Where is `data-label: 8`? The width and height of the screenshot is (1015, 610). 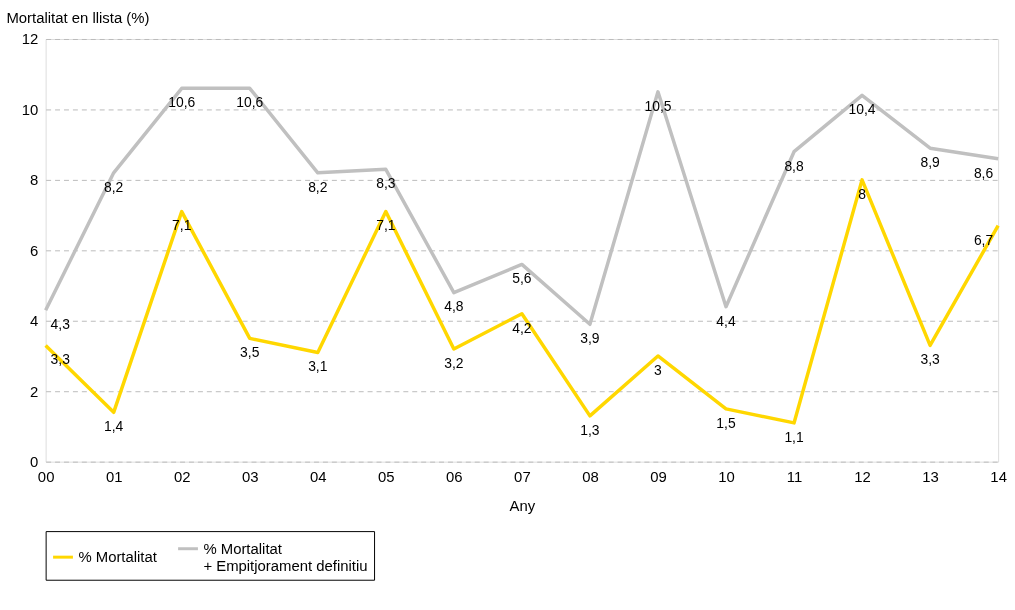 data-label: 8 is located at coordinates (862, 193).